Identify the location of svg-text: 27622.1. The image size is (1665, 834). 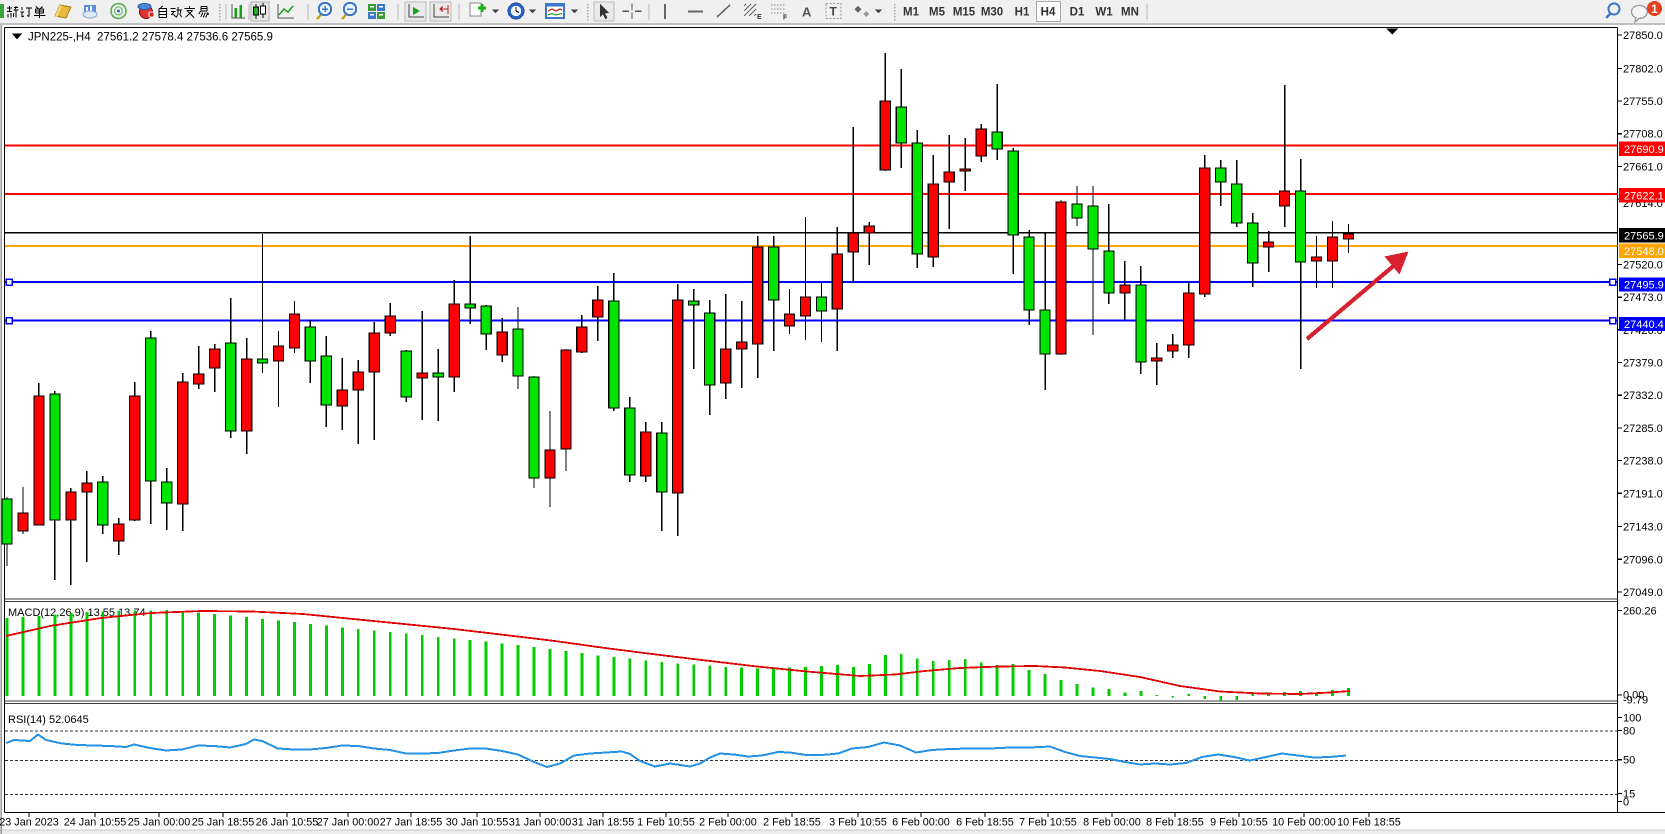
(1644, 196).